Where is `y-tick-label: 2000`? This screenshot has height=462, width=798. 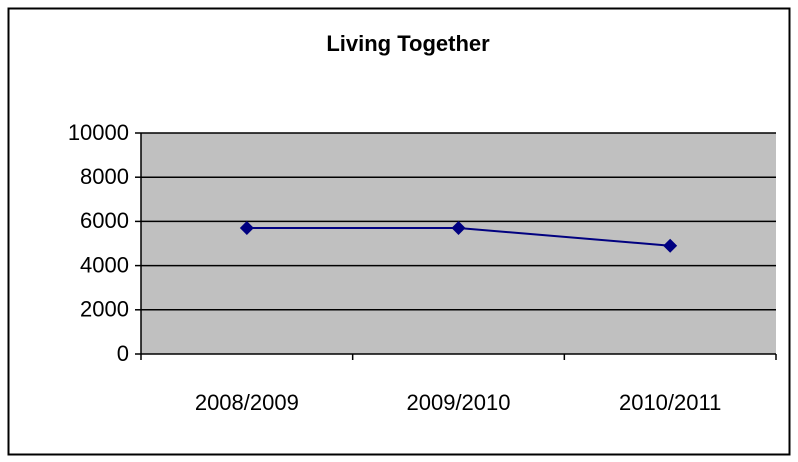 y-tick-label: 2000 is located at coordinates (104, 309).